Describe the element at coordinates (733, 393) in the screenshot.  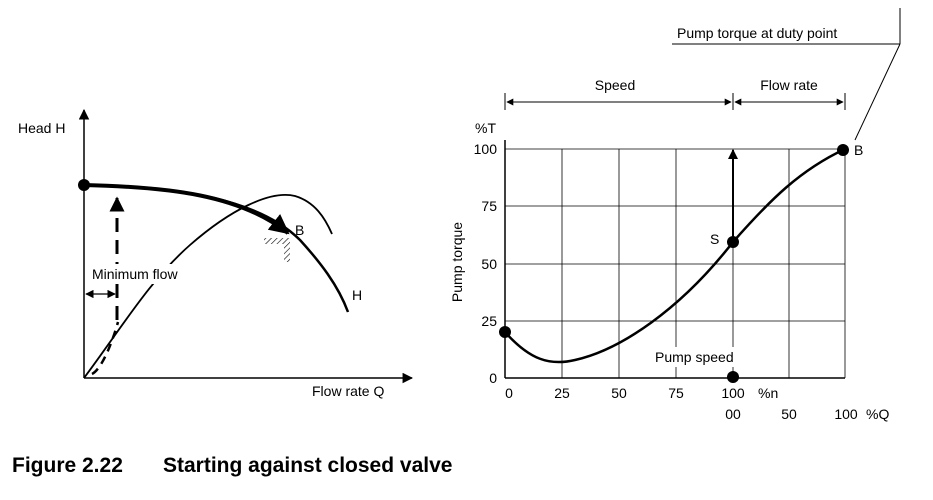
I see `x-tick-speed-100: 100` at that location.